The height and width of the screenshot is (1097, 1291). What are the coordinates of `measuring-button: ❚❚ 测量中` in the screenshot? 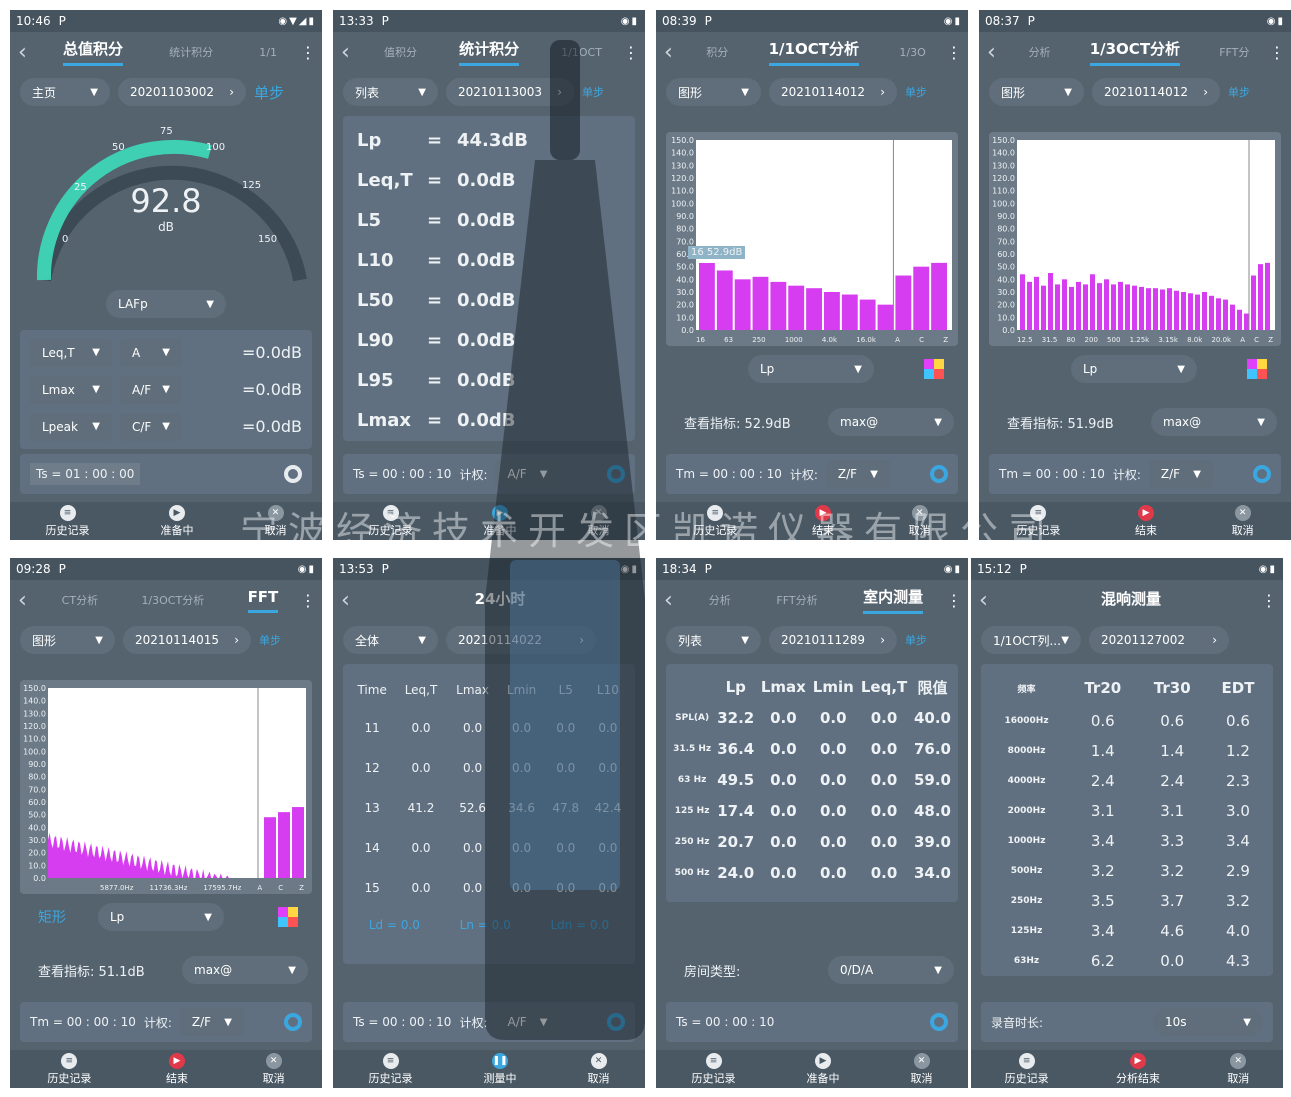 It's located at (500, 1069).